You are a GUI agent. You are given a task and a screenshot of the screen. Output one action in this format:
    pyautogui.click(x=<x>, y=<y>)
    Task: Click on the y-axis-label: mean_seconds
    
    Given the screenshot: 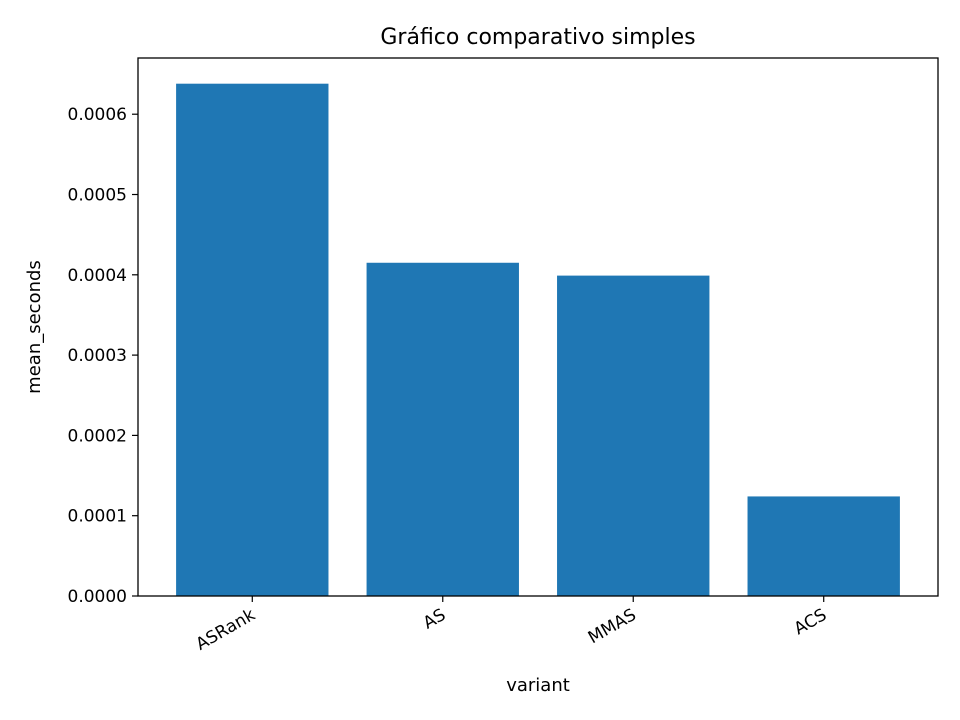 What is the action you would take?
    pyautogui.click(x=34, y=327)
    